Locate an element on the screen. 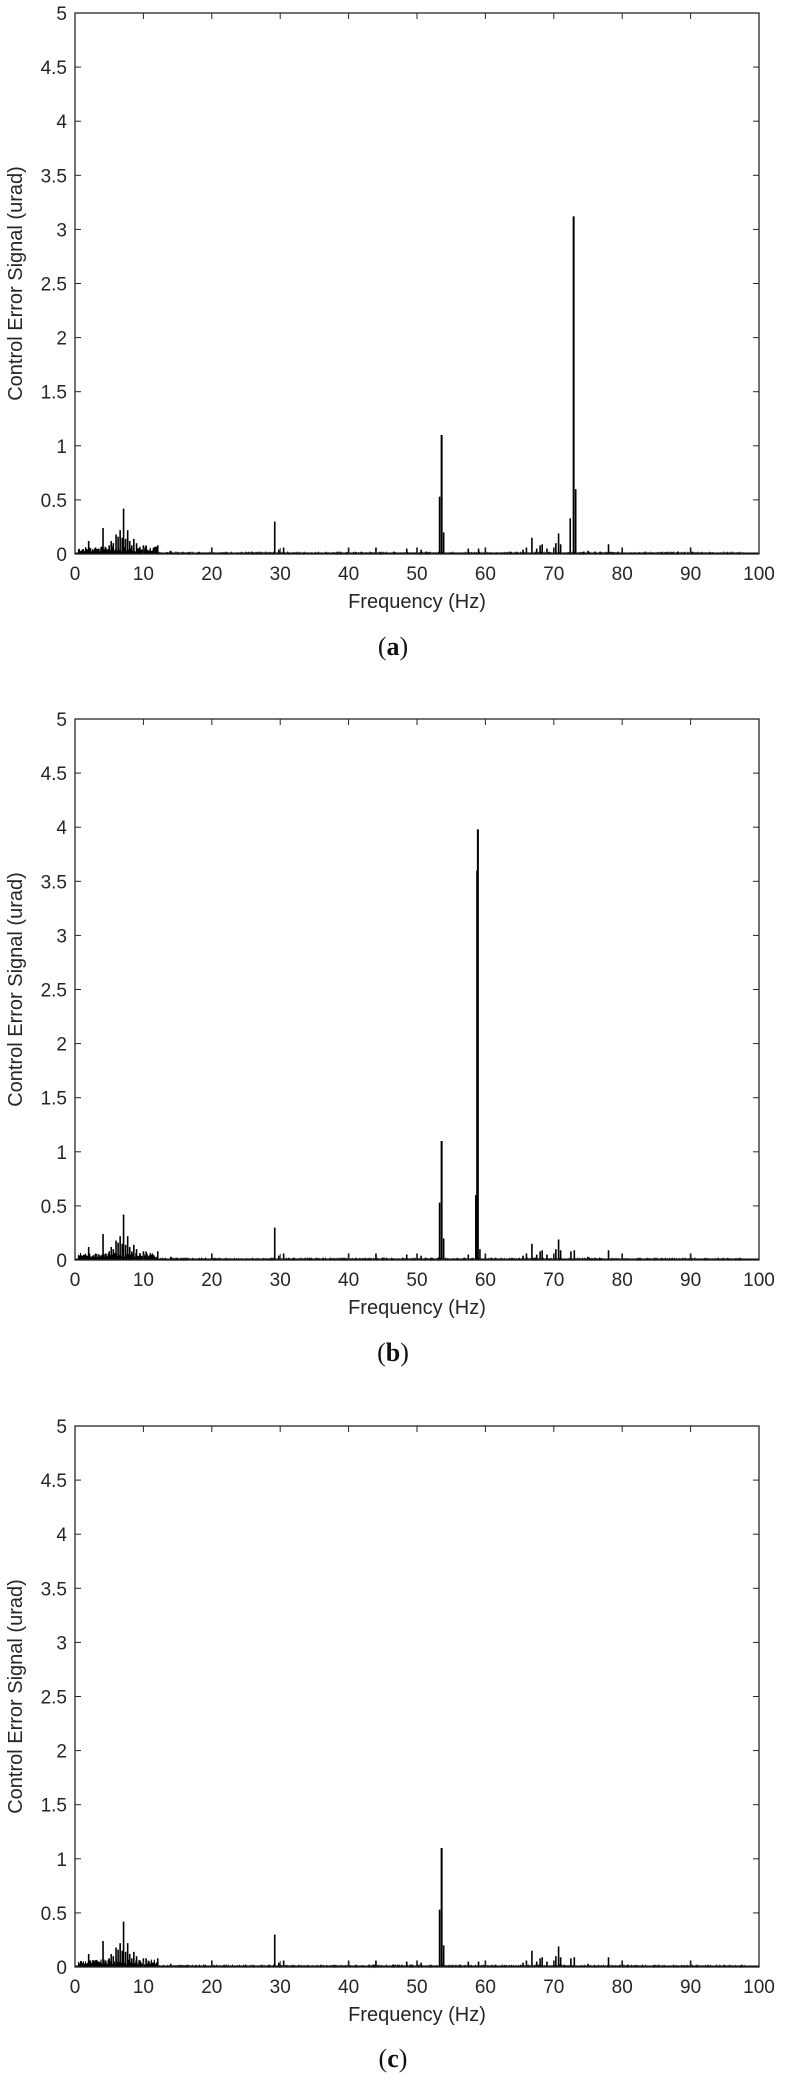  caption-b: (b) is located at coordinates (393, 1352).